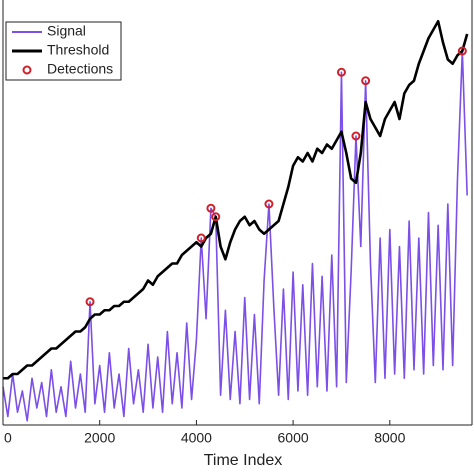 This screenshot has width=474, height=474. Describe the element at coordinates (196, 438) in the screenshot. I see `x-tick-label: 4000` at that location.